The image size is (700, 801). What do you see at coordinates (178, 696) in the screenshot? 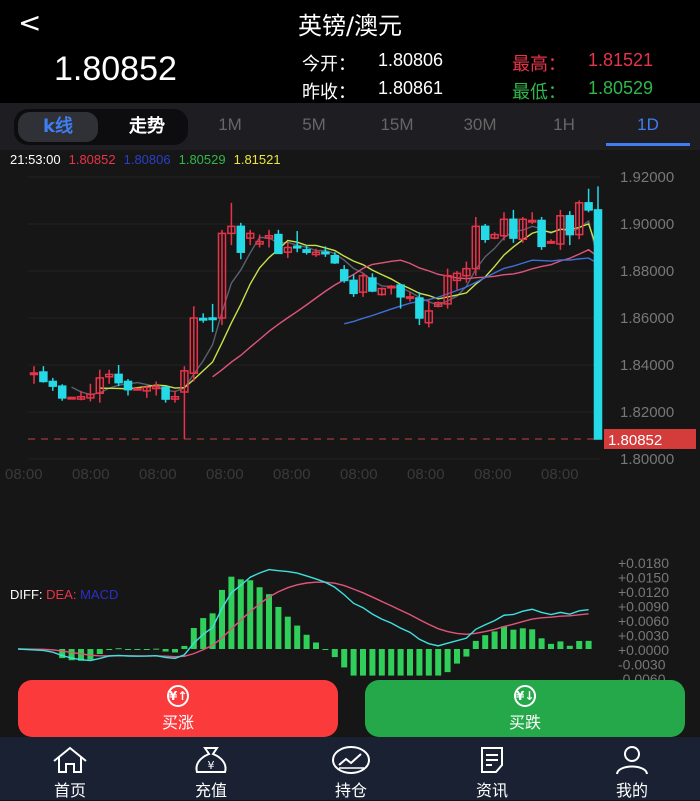
I see `yuan-up-icon: ¥↑` at bounding box center [178, 696].